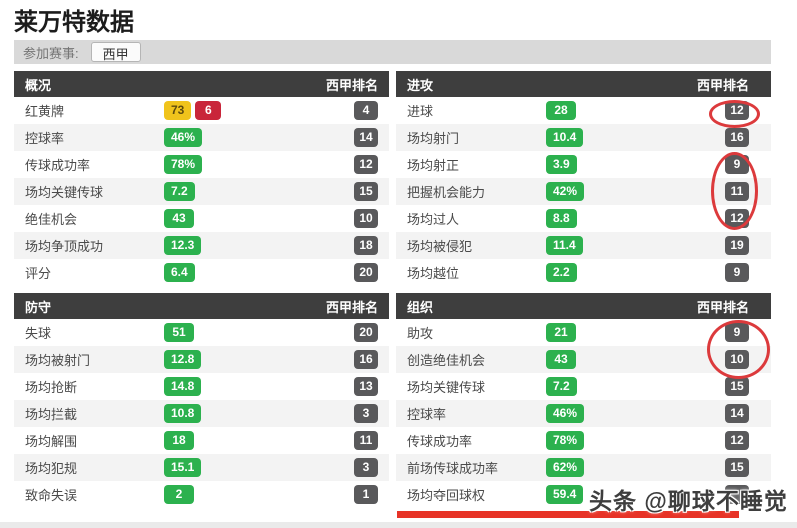 Image resolution: width=797 pixels, height=528 pixels. Describe the element at coordinates (51, 468) in the screenshot. I see `stat-label: 场均犯规` at that location.